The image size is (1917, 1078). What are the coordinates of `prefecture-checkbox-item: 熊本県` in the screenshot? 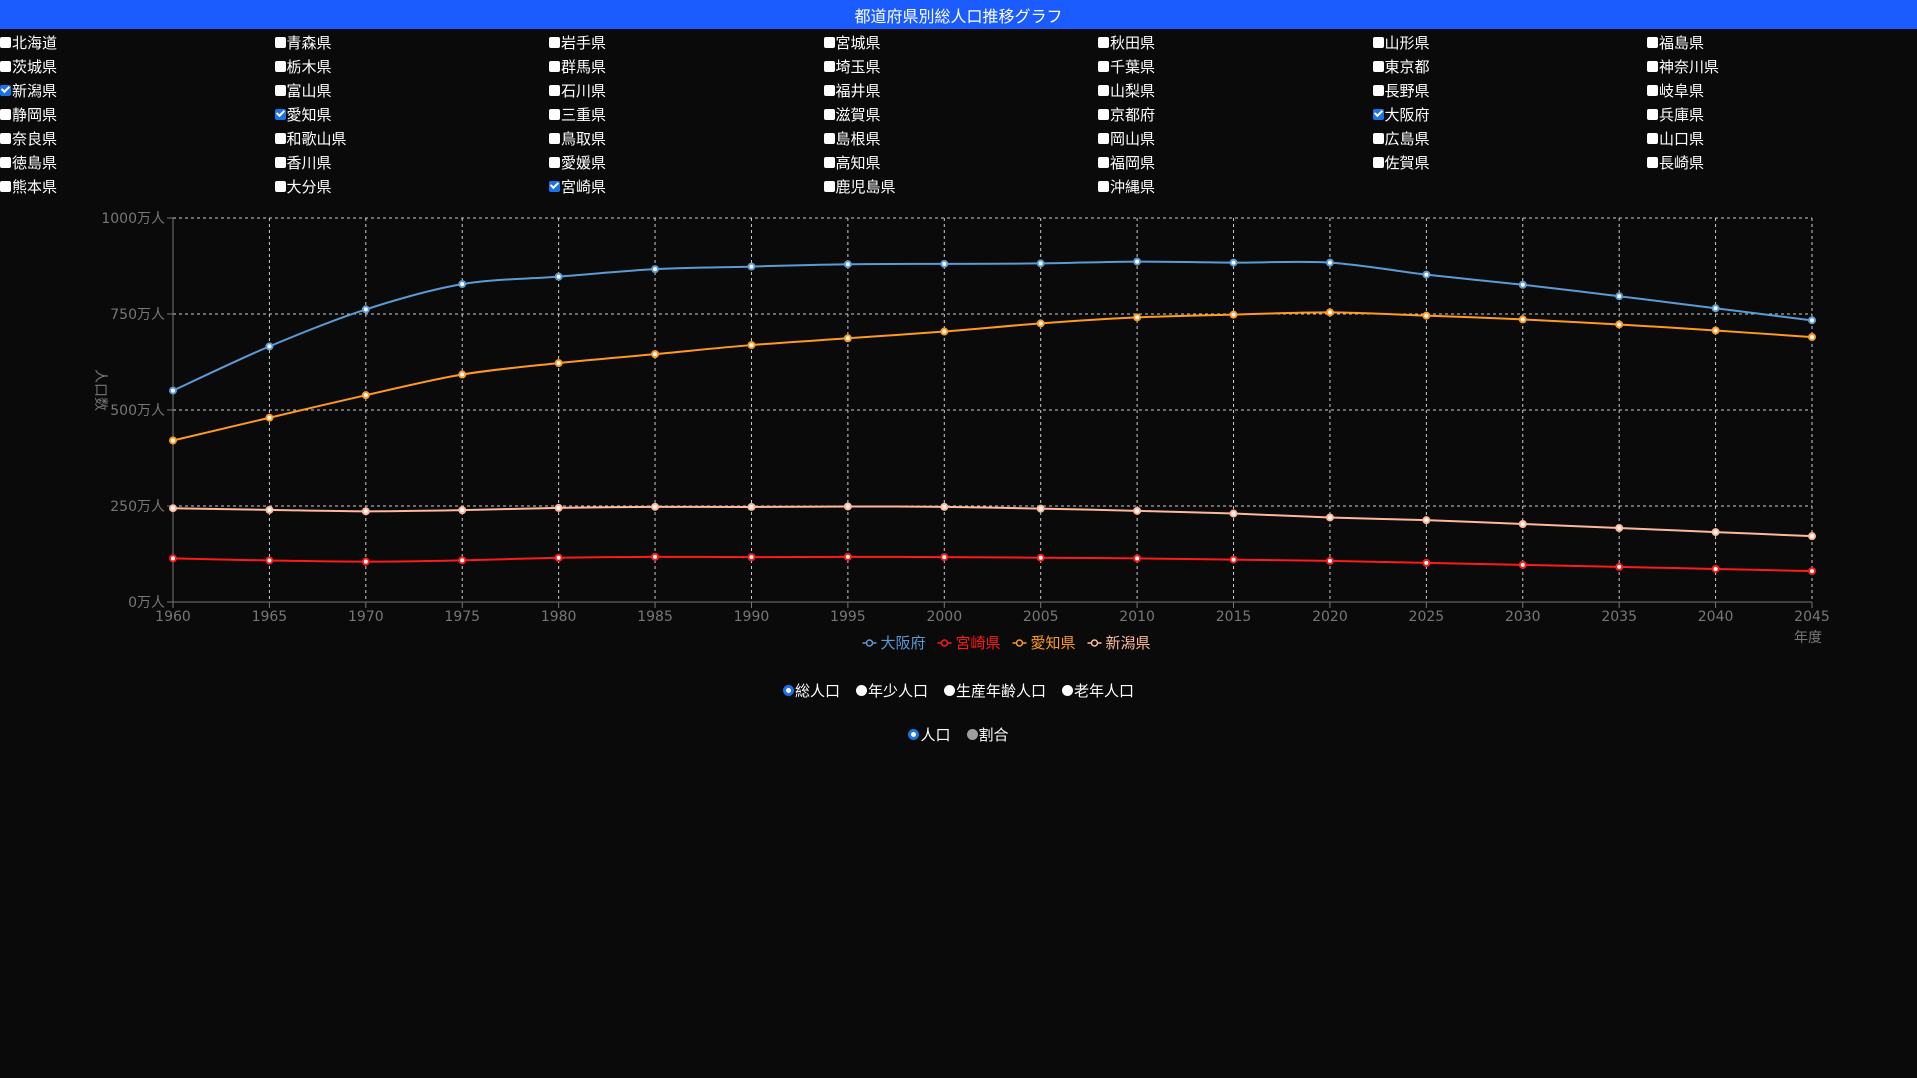 It's located at (137, 186).